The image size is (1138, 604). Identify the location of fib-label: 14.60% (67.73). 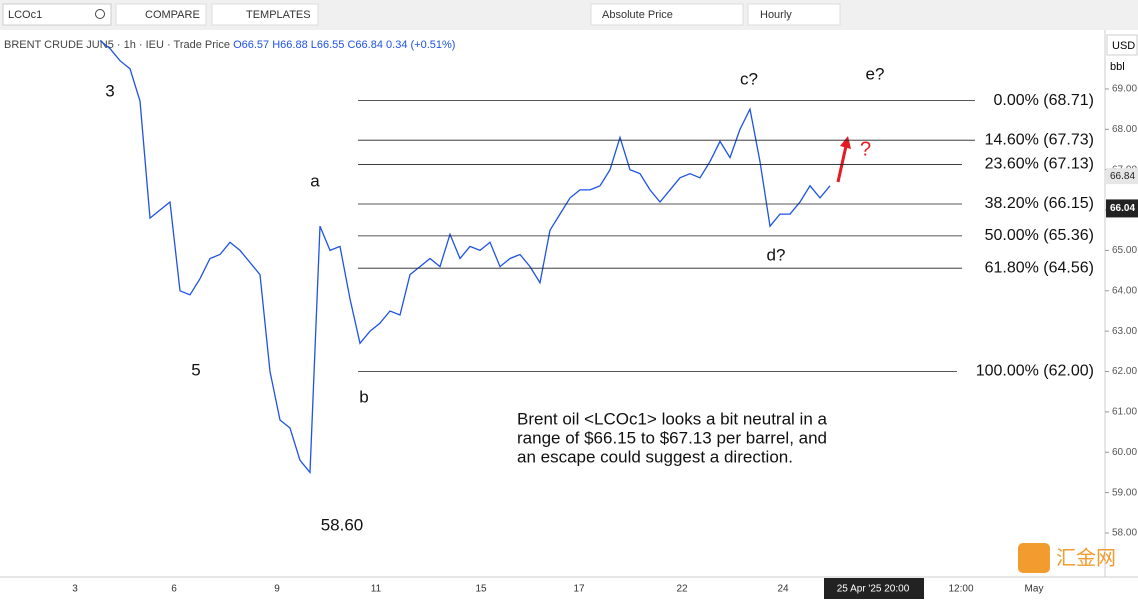
(1039, 139).